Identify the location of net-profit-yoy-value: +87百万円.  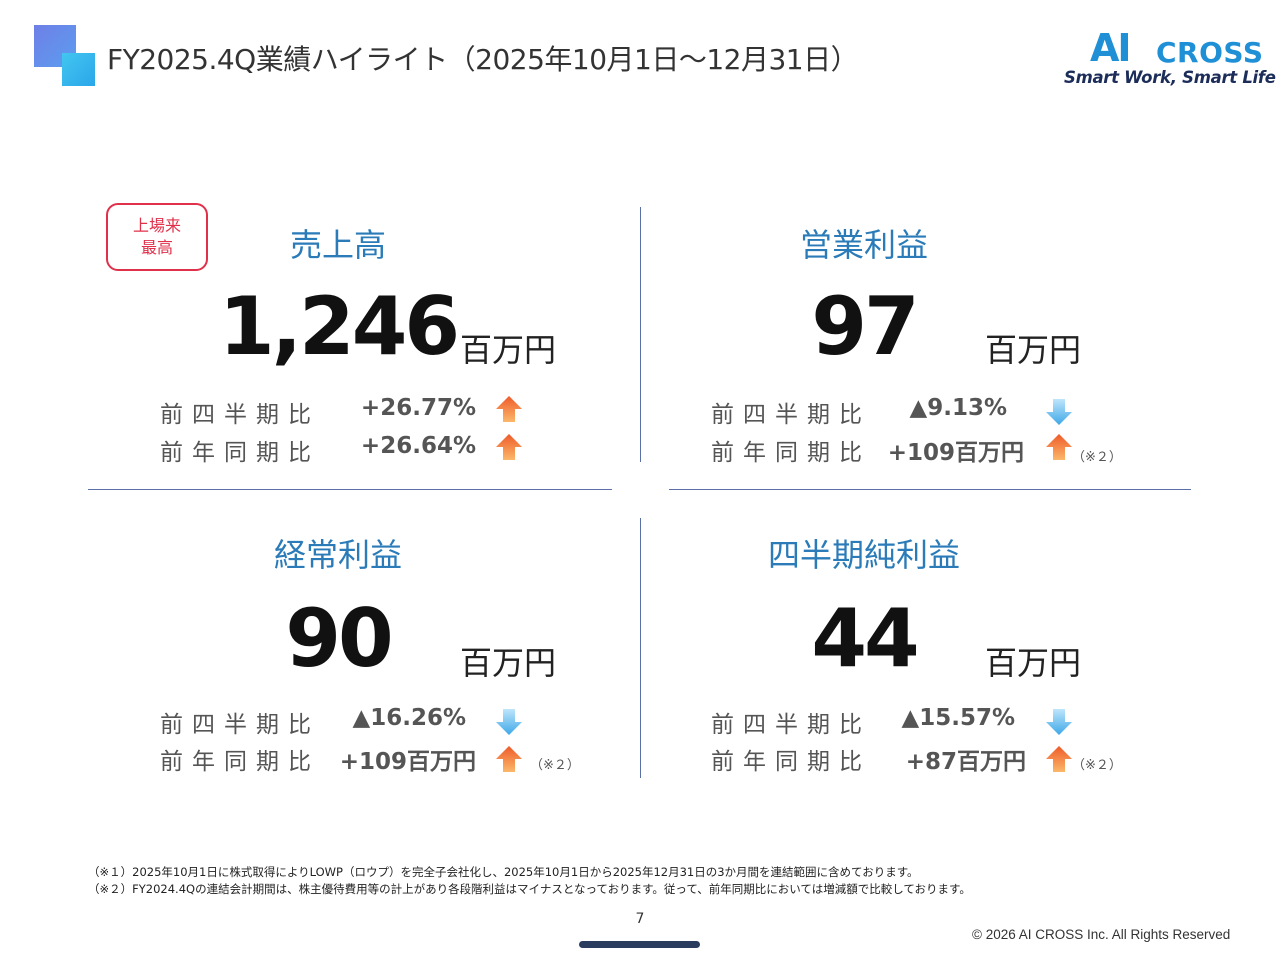
(965, 762).